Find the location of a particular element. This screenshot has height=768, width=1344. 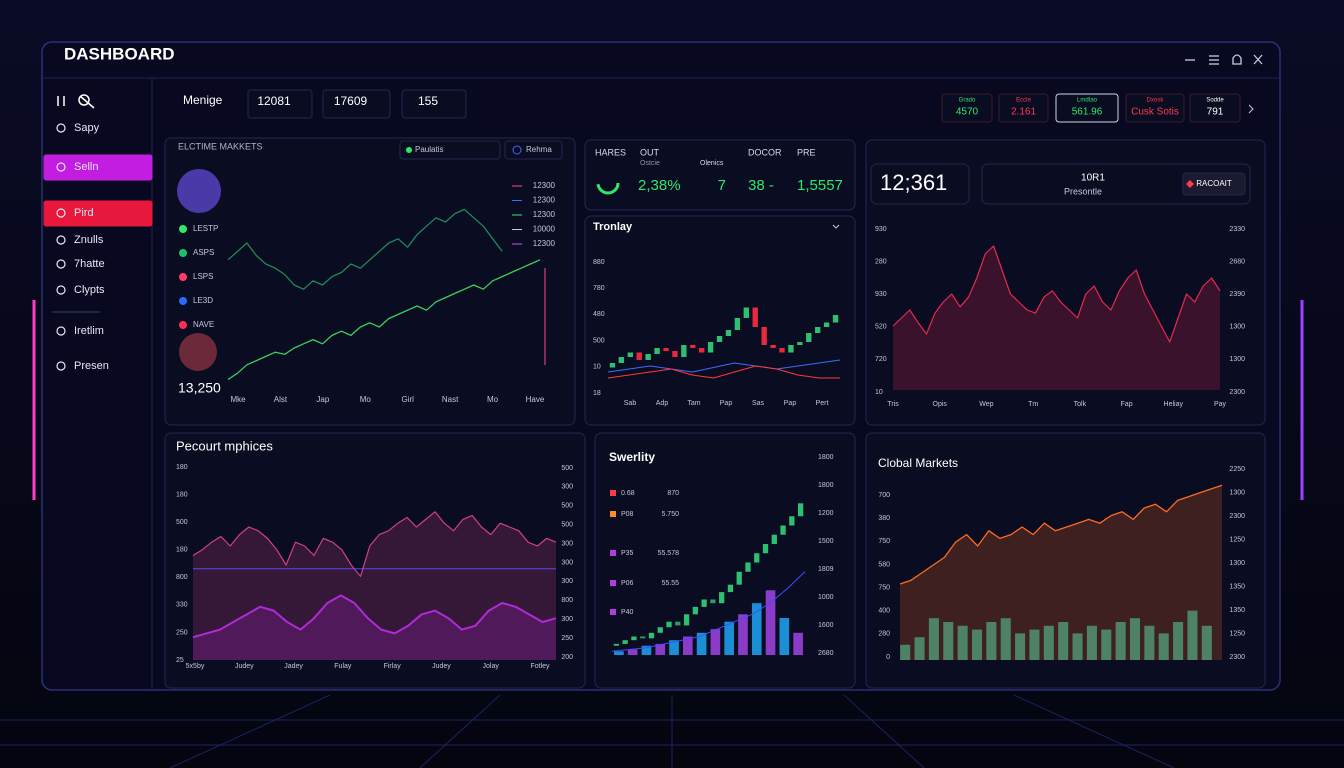

area is located at coordinates (374, 585).